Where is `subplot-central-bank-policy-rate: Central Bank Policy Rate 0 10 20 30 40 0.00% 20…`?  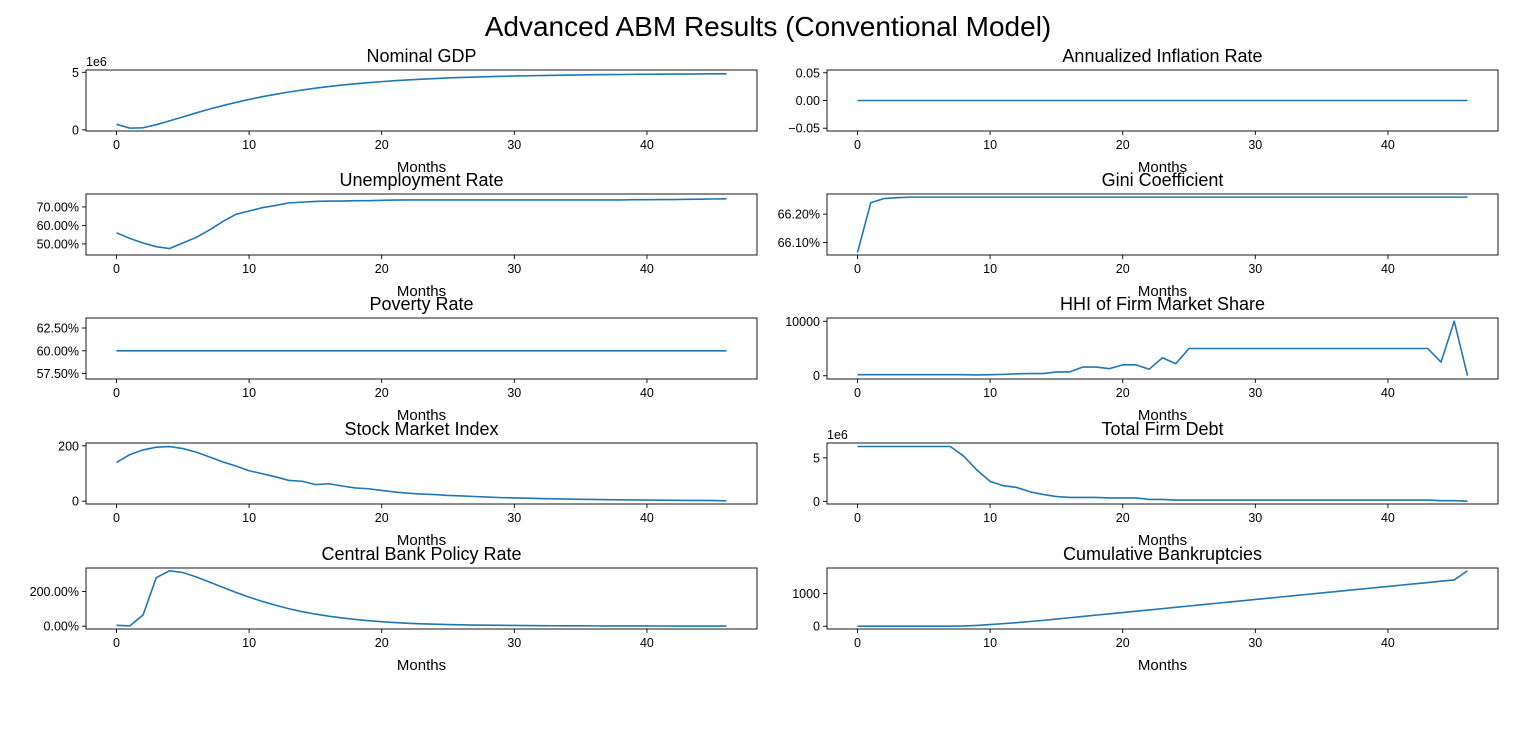 subplot-central-bank-policy-rate: Central Bank Policy Rate 0 10 20 30 40 0.00% 20… is located at coordinates (394, 609).